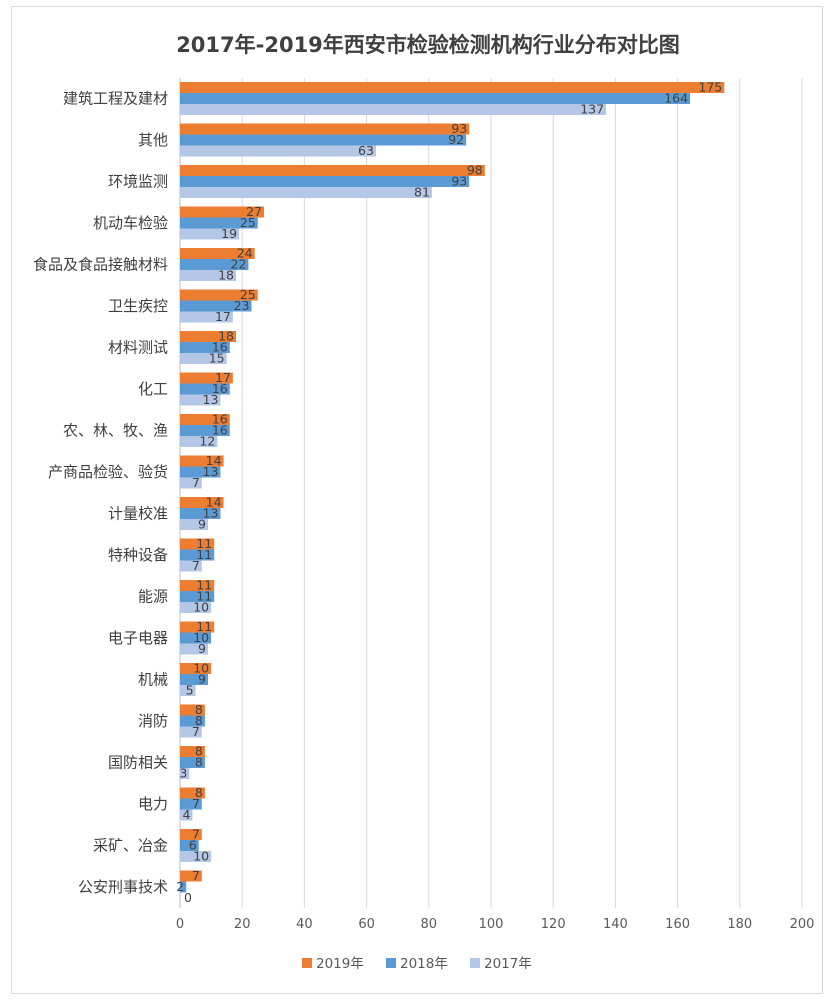 Image resolution: width=836 pixels, height=1002 pixels. I want to click on data-label: 4, so click(186, 814).